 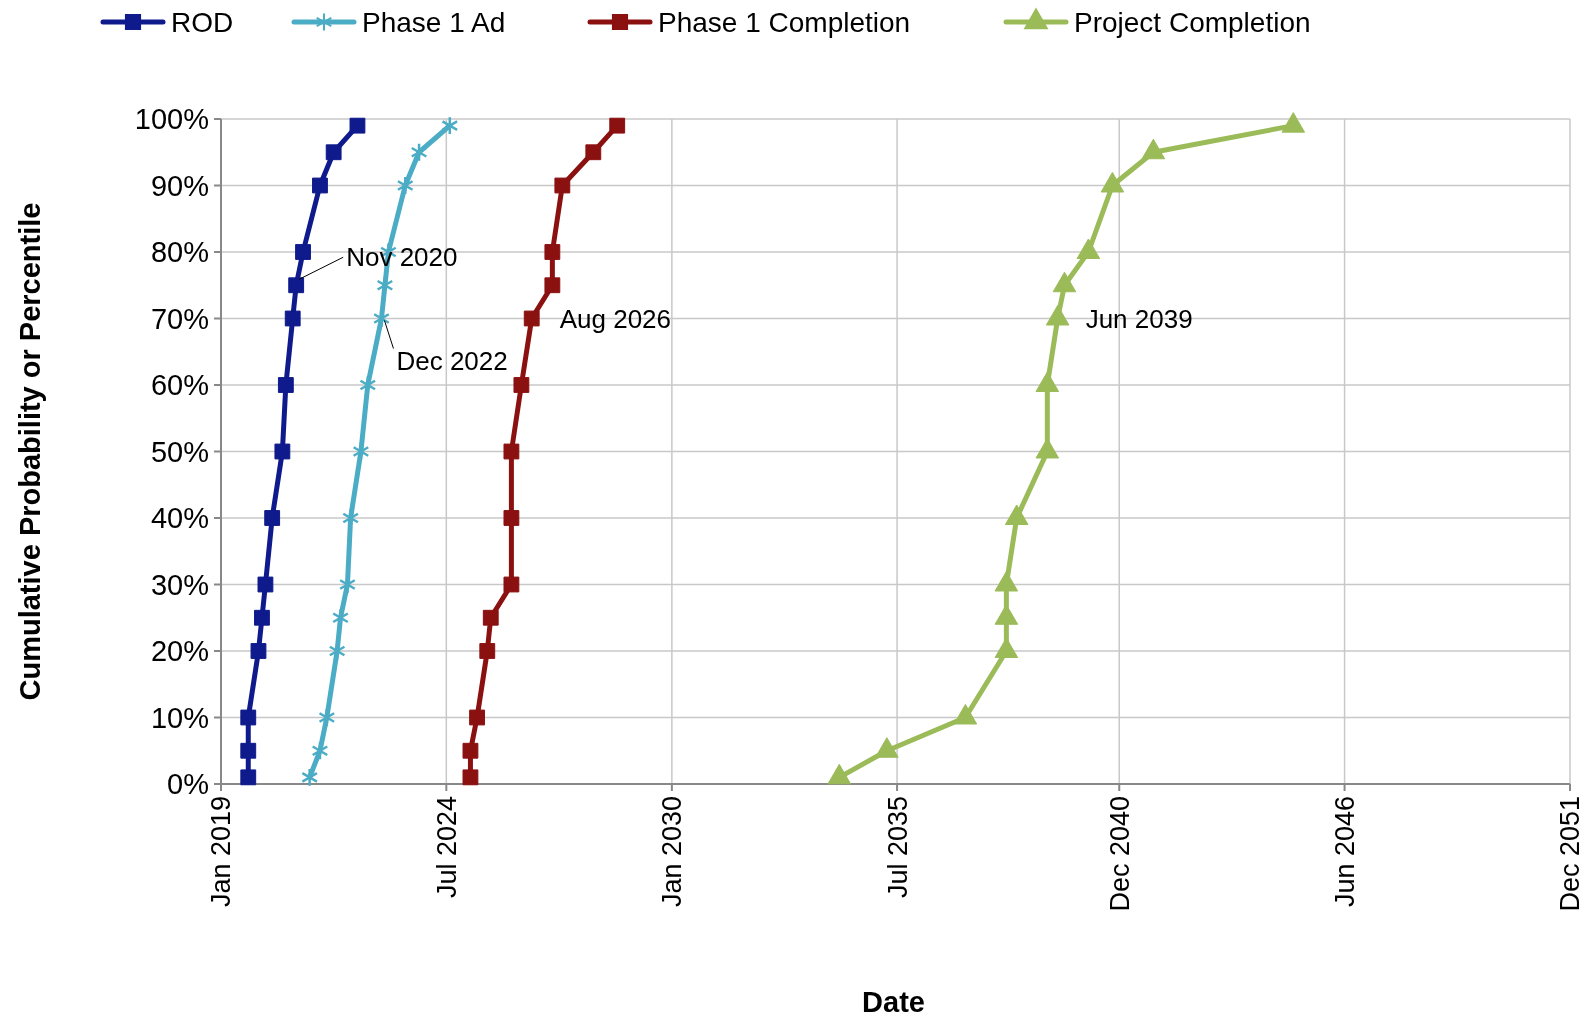 I want to click on y-tick-label: 90%, so click(x=179, y=185).